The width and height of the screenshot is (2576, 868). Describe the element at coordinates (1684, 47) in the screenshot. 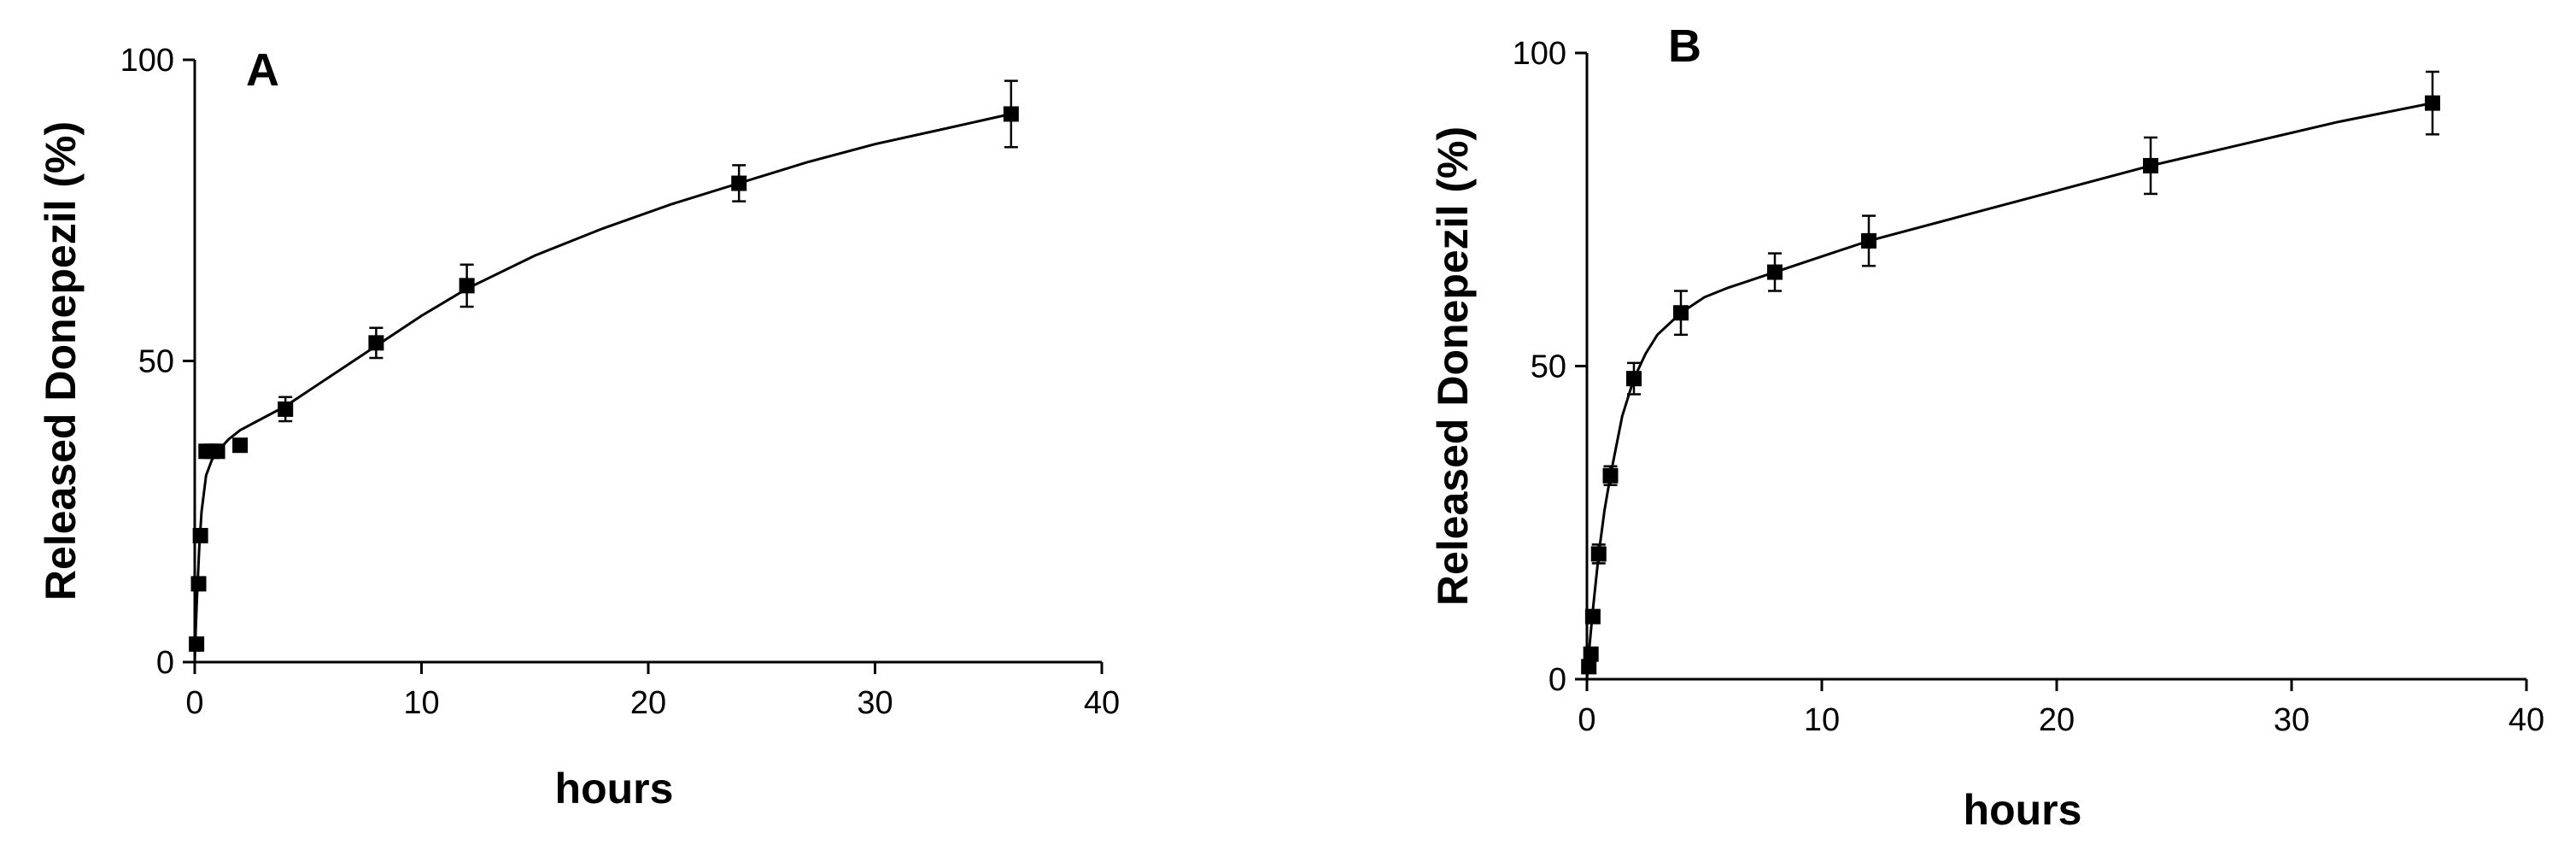

I see `panel-label: B` at that location.